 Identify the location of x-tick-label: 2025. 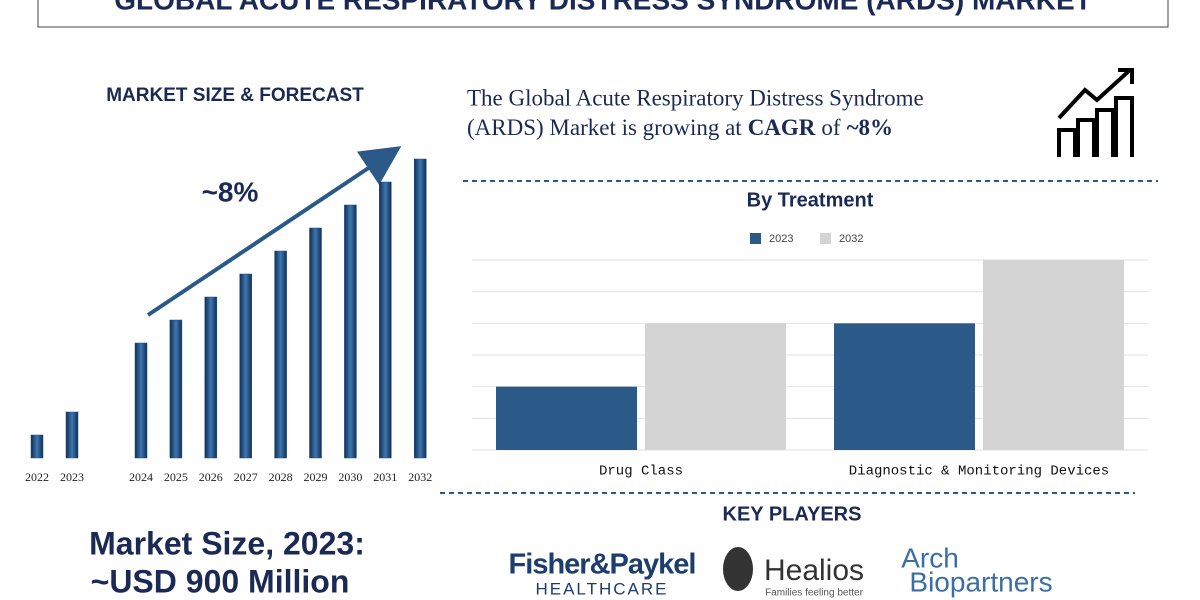
(176, 477).